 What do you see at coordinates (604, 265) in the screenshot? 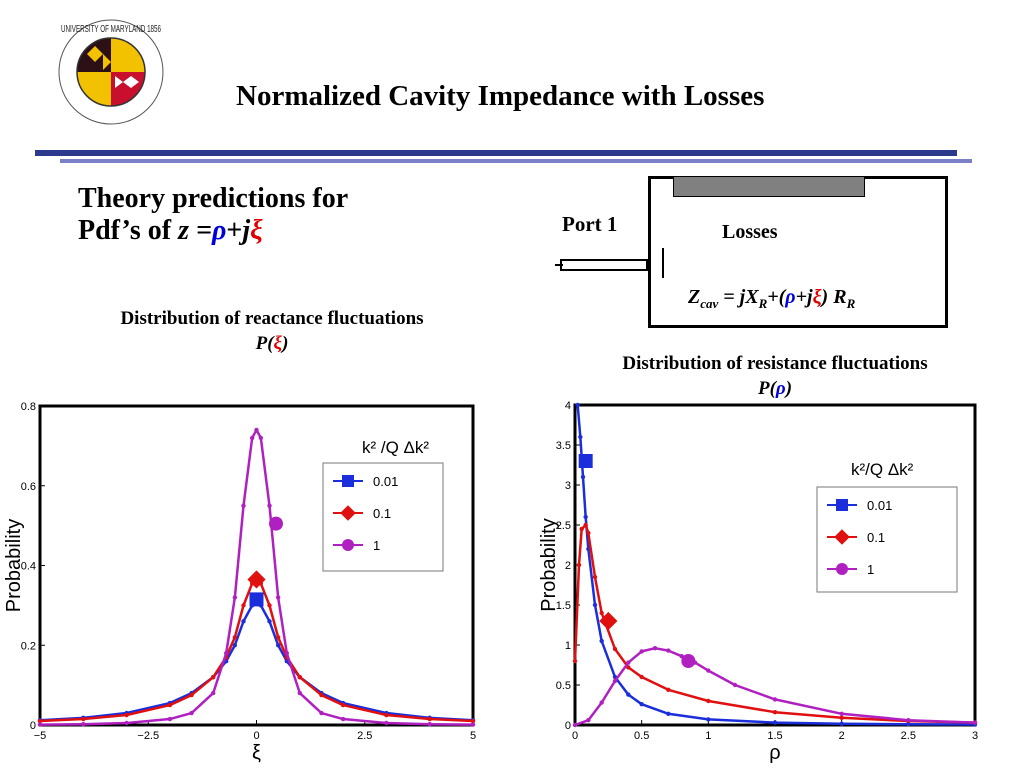
I see `port-tube` at bounding box center [604, 265].